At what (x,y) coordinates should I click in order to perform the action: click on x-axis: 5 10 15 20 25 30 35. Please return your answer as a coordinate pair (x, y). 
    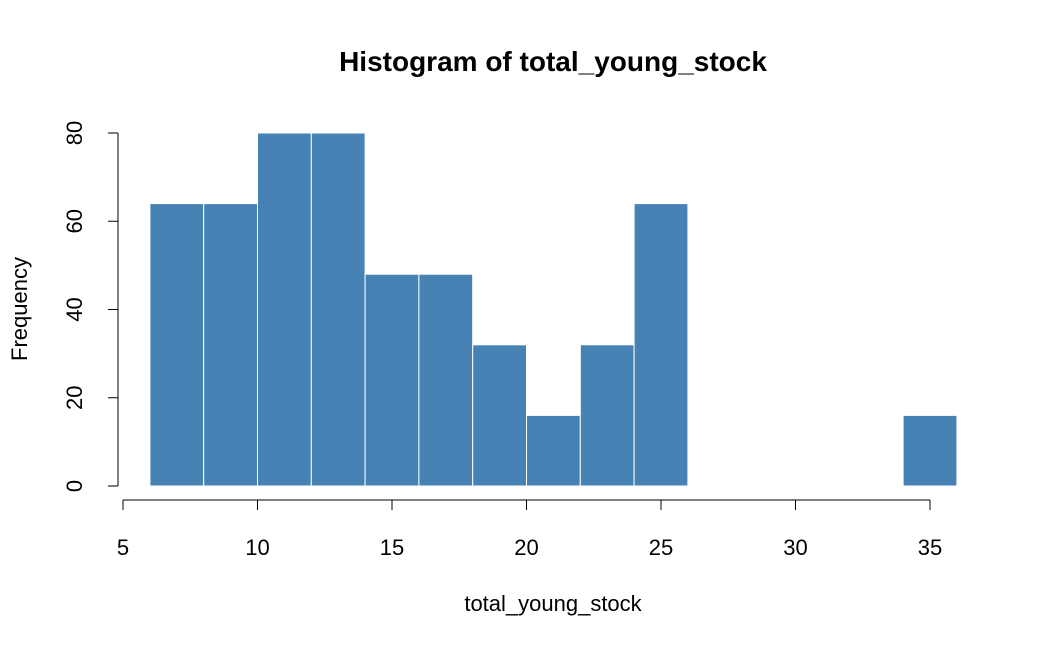
    Looking at the image, I should click on (529, 529).